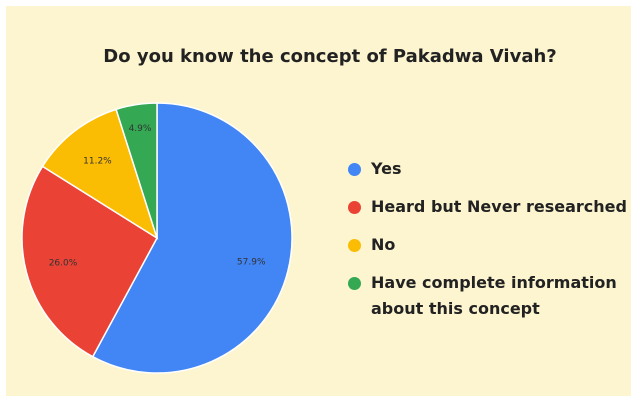 The width and height of the screenshot is (637, 402). Describe the element at coordinates (63, 263) in the screenshot. I see `slice-label: 26.0%` at that location.